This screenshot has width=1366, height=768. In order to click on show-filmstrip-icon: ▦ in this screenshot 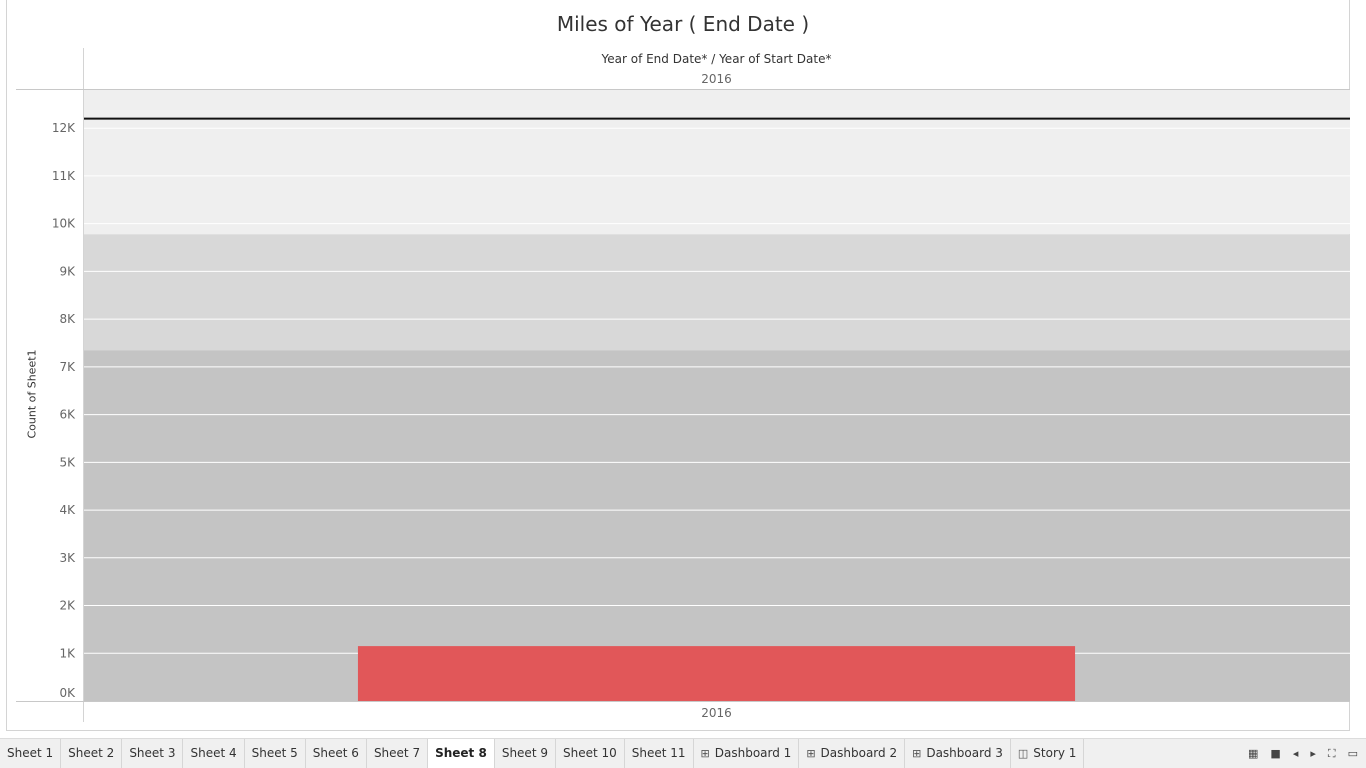, I will do `click(1253, 753)`.